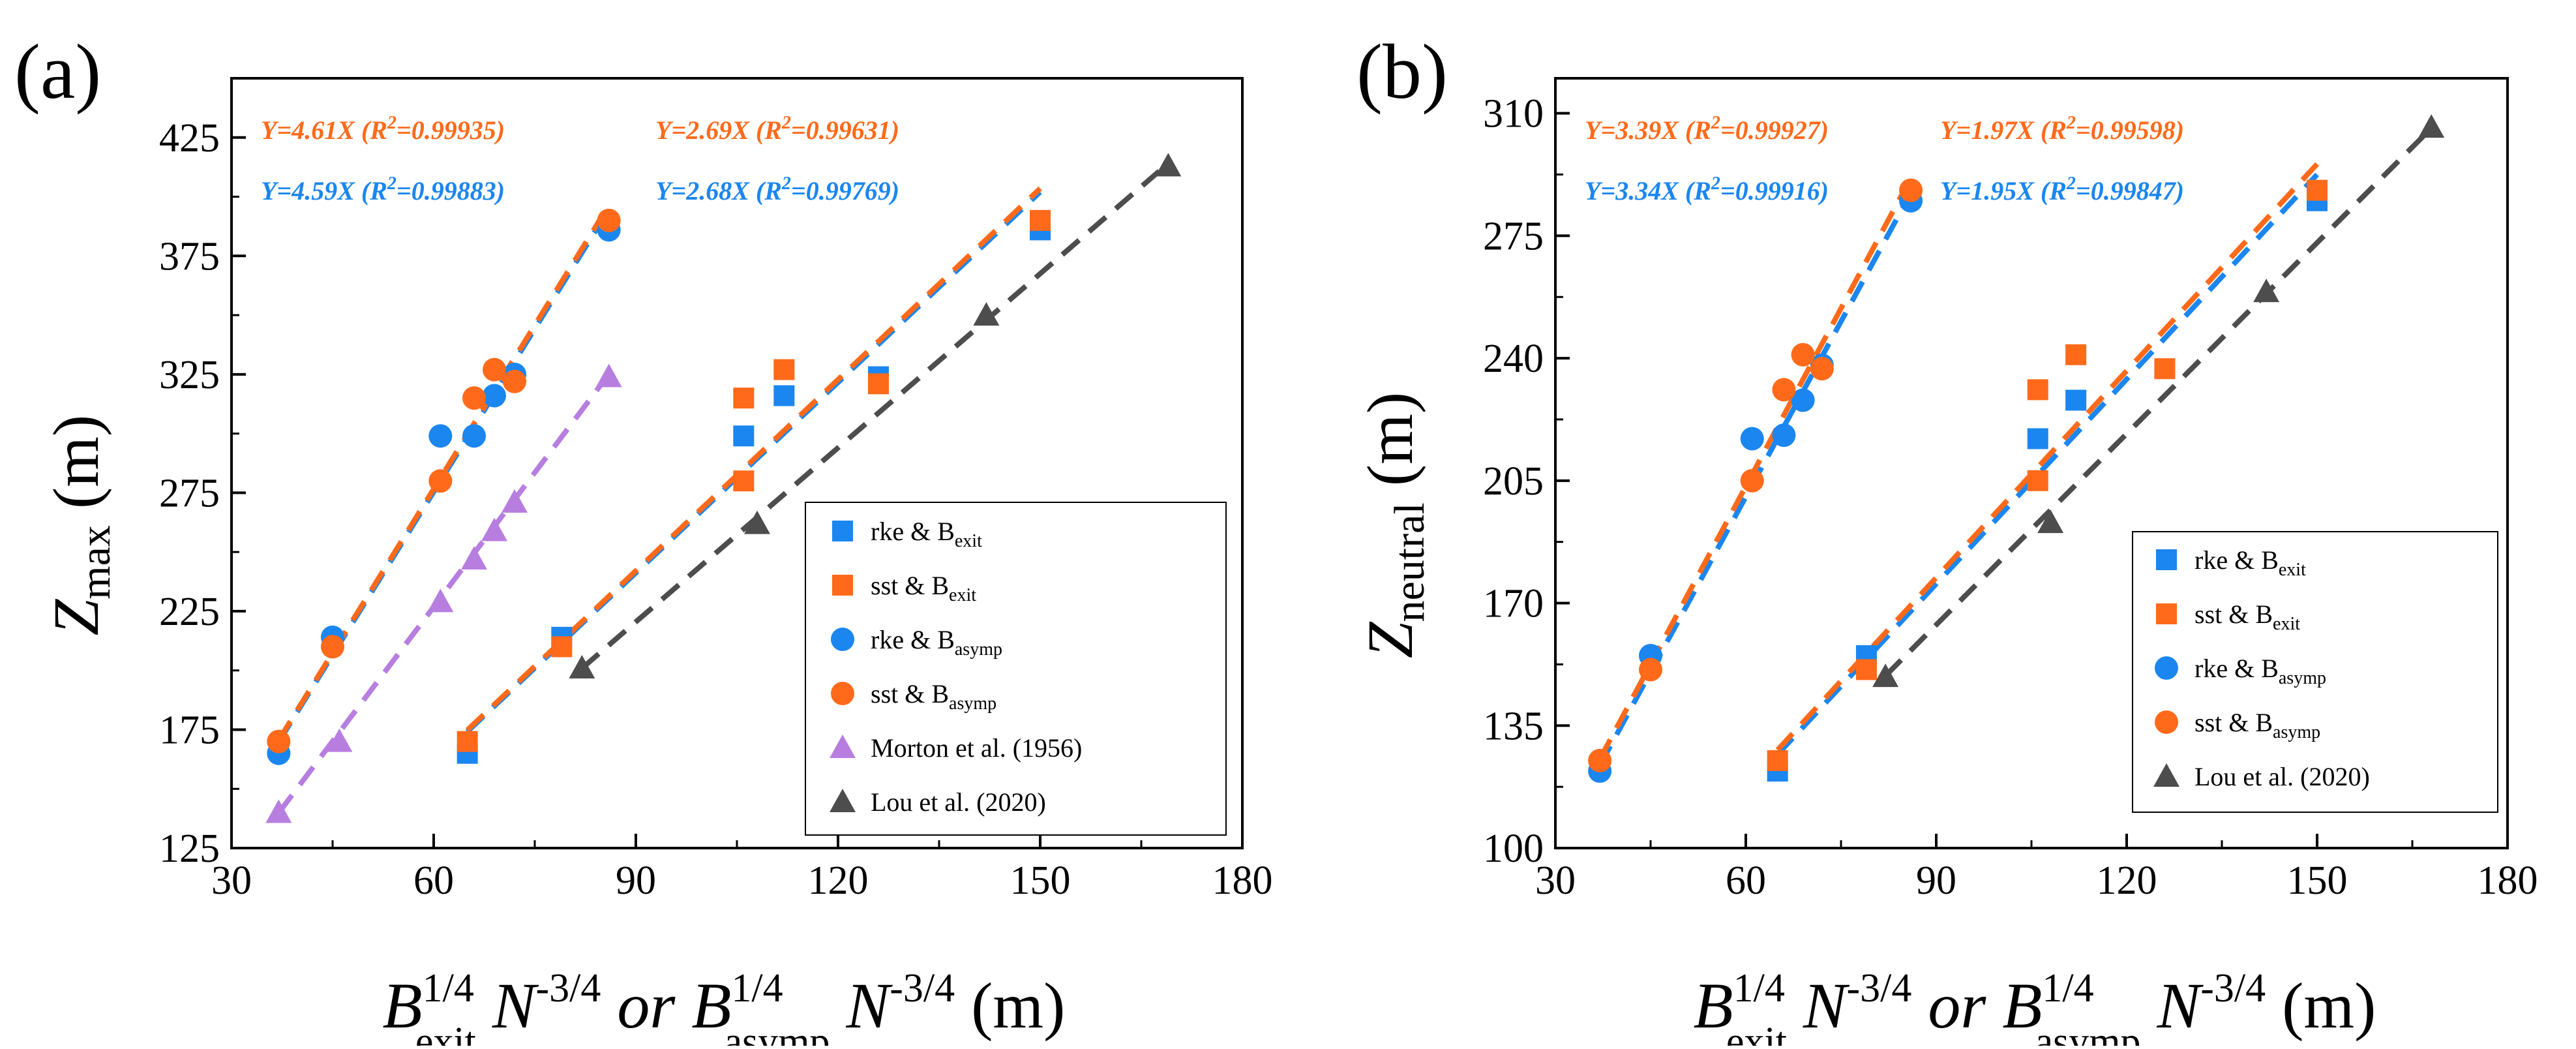  What do you see at coordinates (777, 1033) in the screenshot?
I see `xlabel-sub2: asymp` at bounding box center [777, 1033].